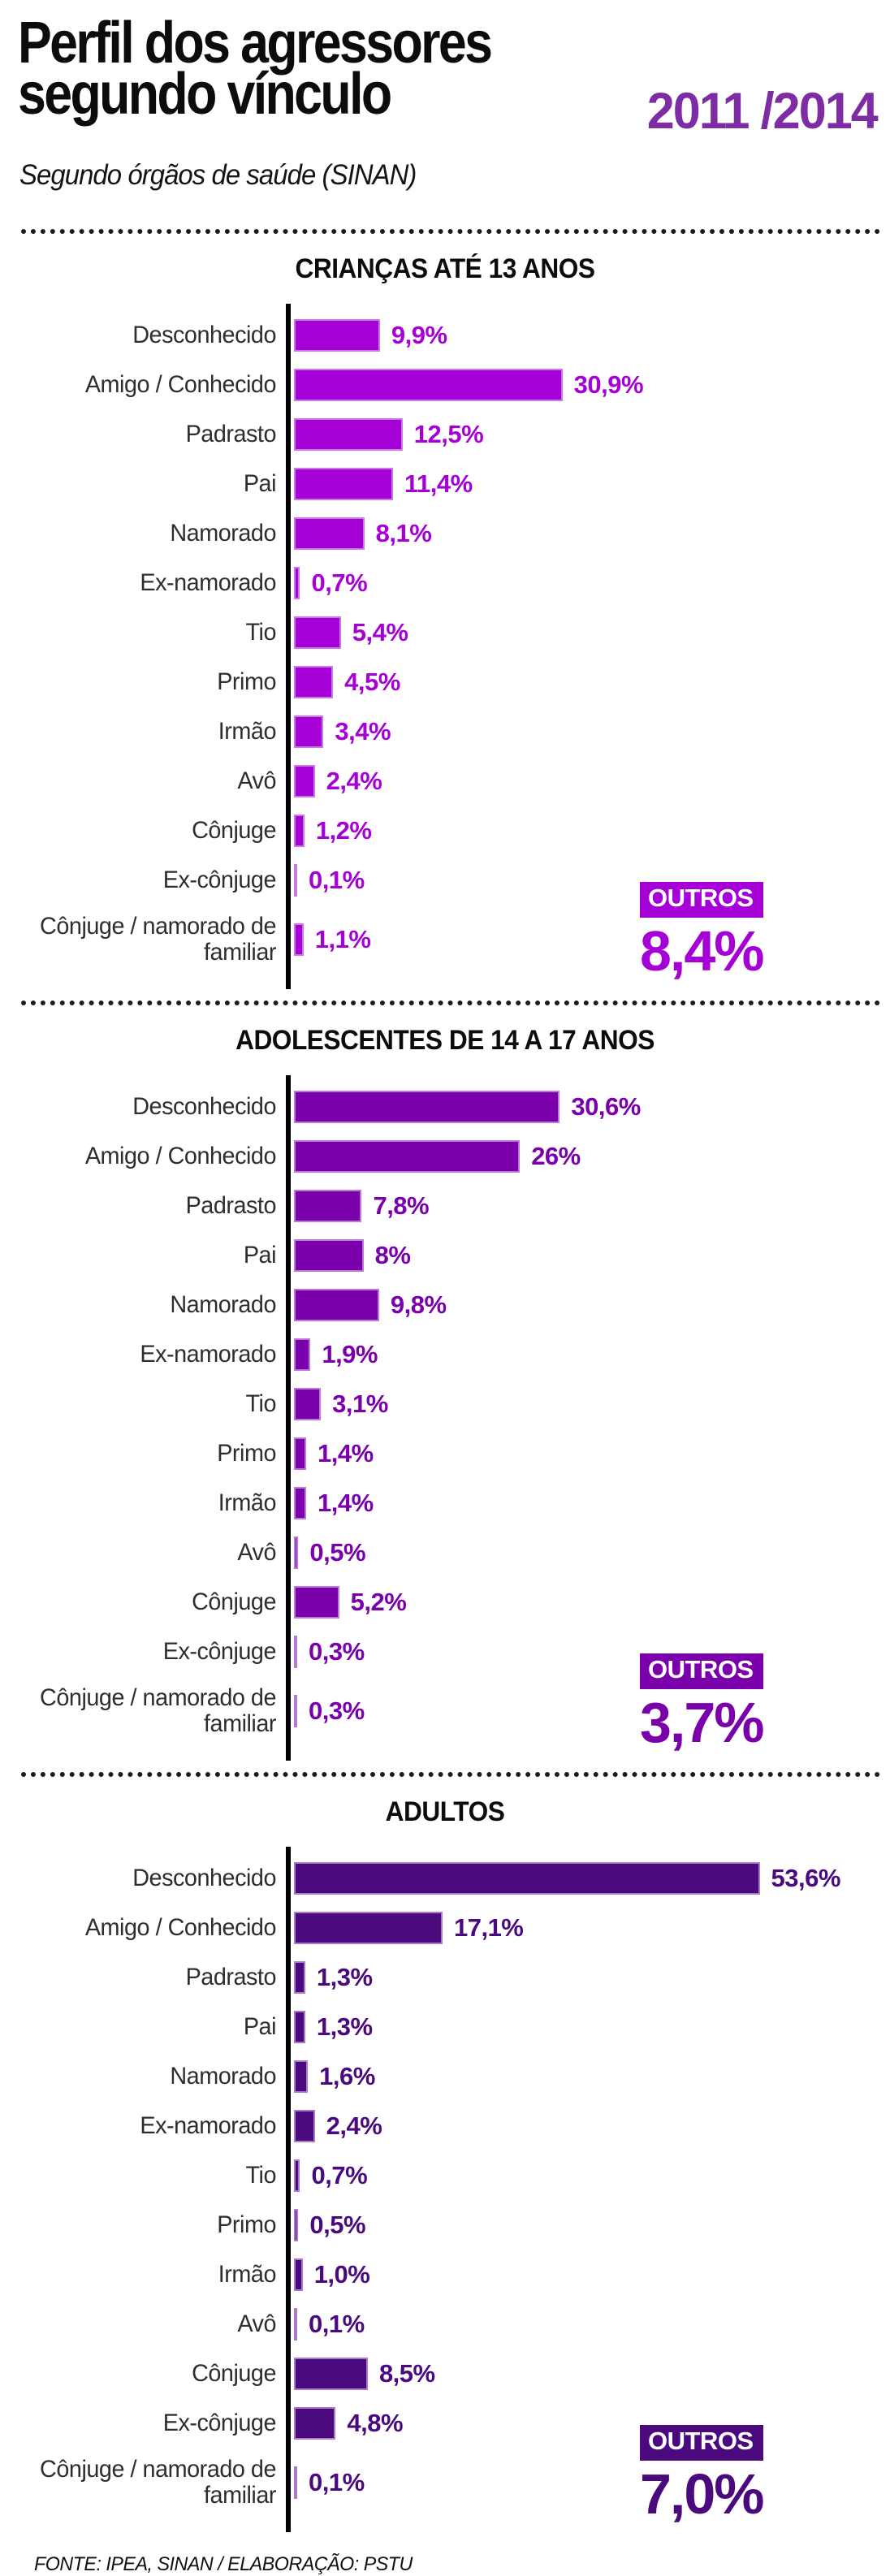 The width and height of the screenshot is (890, 2576). What do you see at coordinates (592, 384) in the screenshot?
I see `bar-track: 30,9%` at bounding box center [592, 384].